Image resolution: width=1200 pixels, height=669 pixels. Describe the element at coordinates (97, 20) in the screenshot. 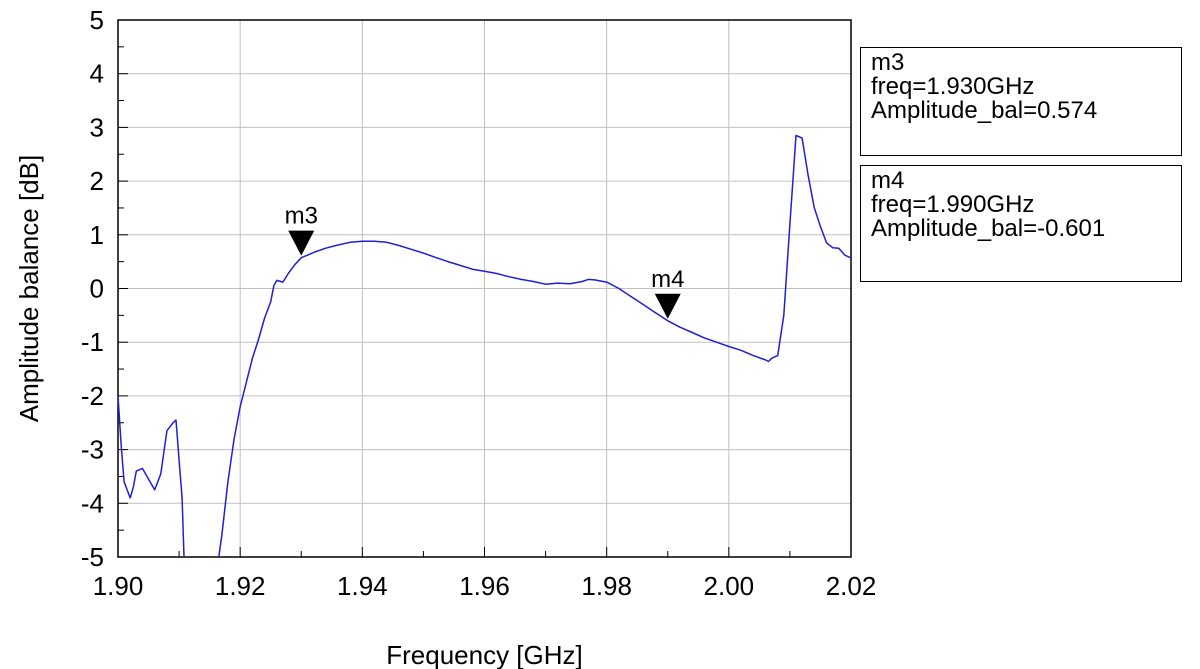

I see `y-tick-label: 5` at that location.